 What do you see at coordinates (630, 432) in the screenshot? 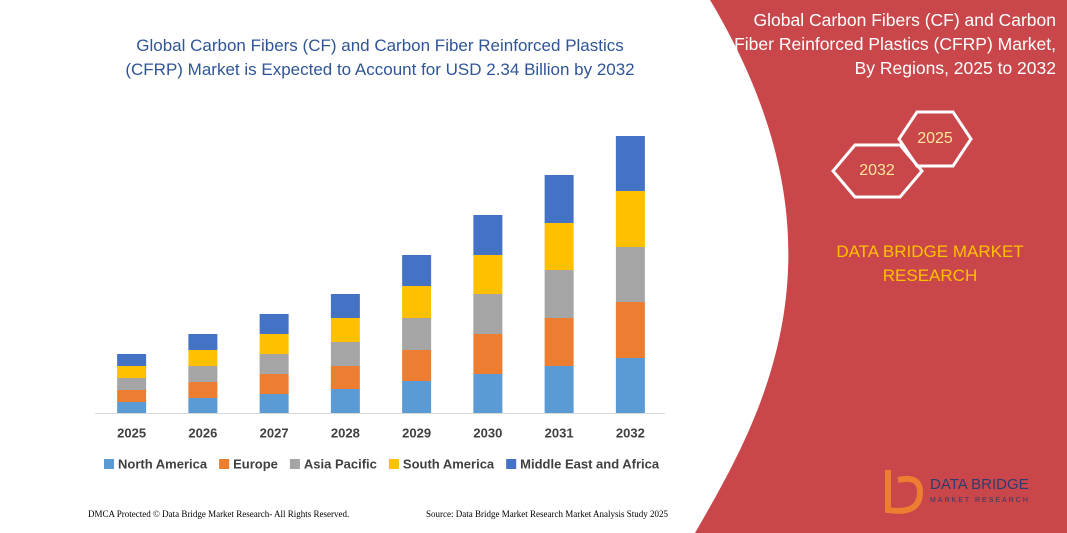
I see `x-tick-label: 2032` at bounding box center [630, 432].